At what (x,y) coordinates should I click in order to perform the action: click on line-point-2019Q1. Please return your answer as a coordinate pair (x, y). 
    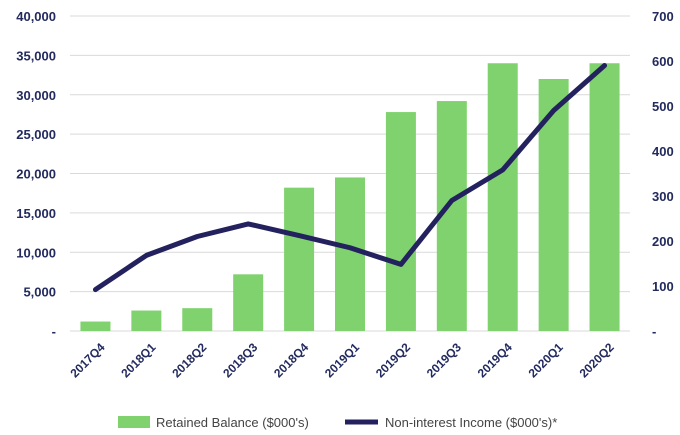
    Looking at the image, I should click on (350, 248).